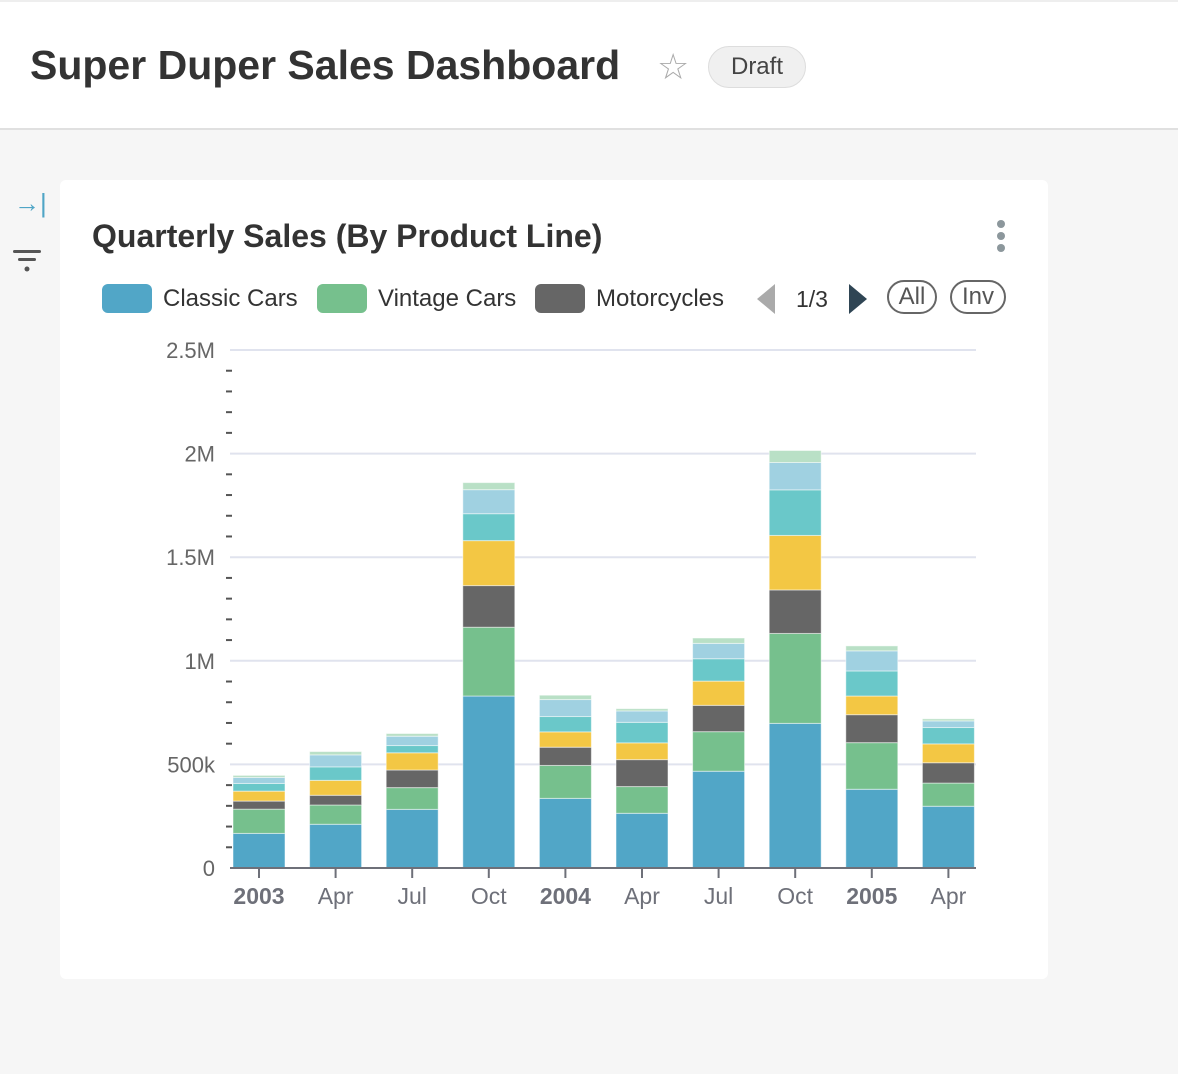  I want to click on legend-label: Vintage Cars, so click(447, 298).